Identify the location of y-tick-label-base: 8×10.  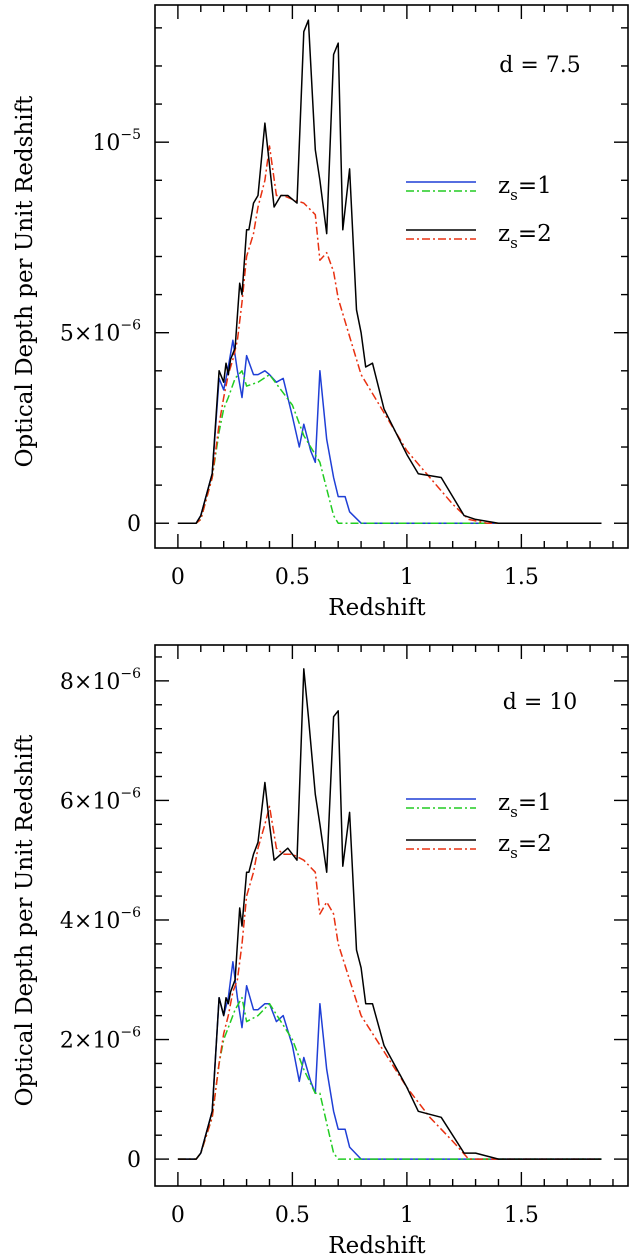
(90, 682).